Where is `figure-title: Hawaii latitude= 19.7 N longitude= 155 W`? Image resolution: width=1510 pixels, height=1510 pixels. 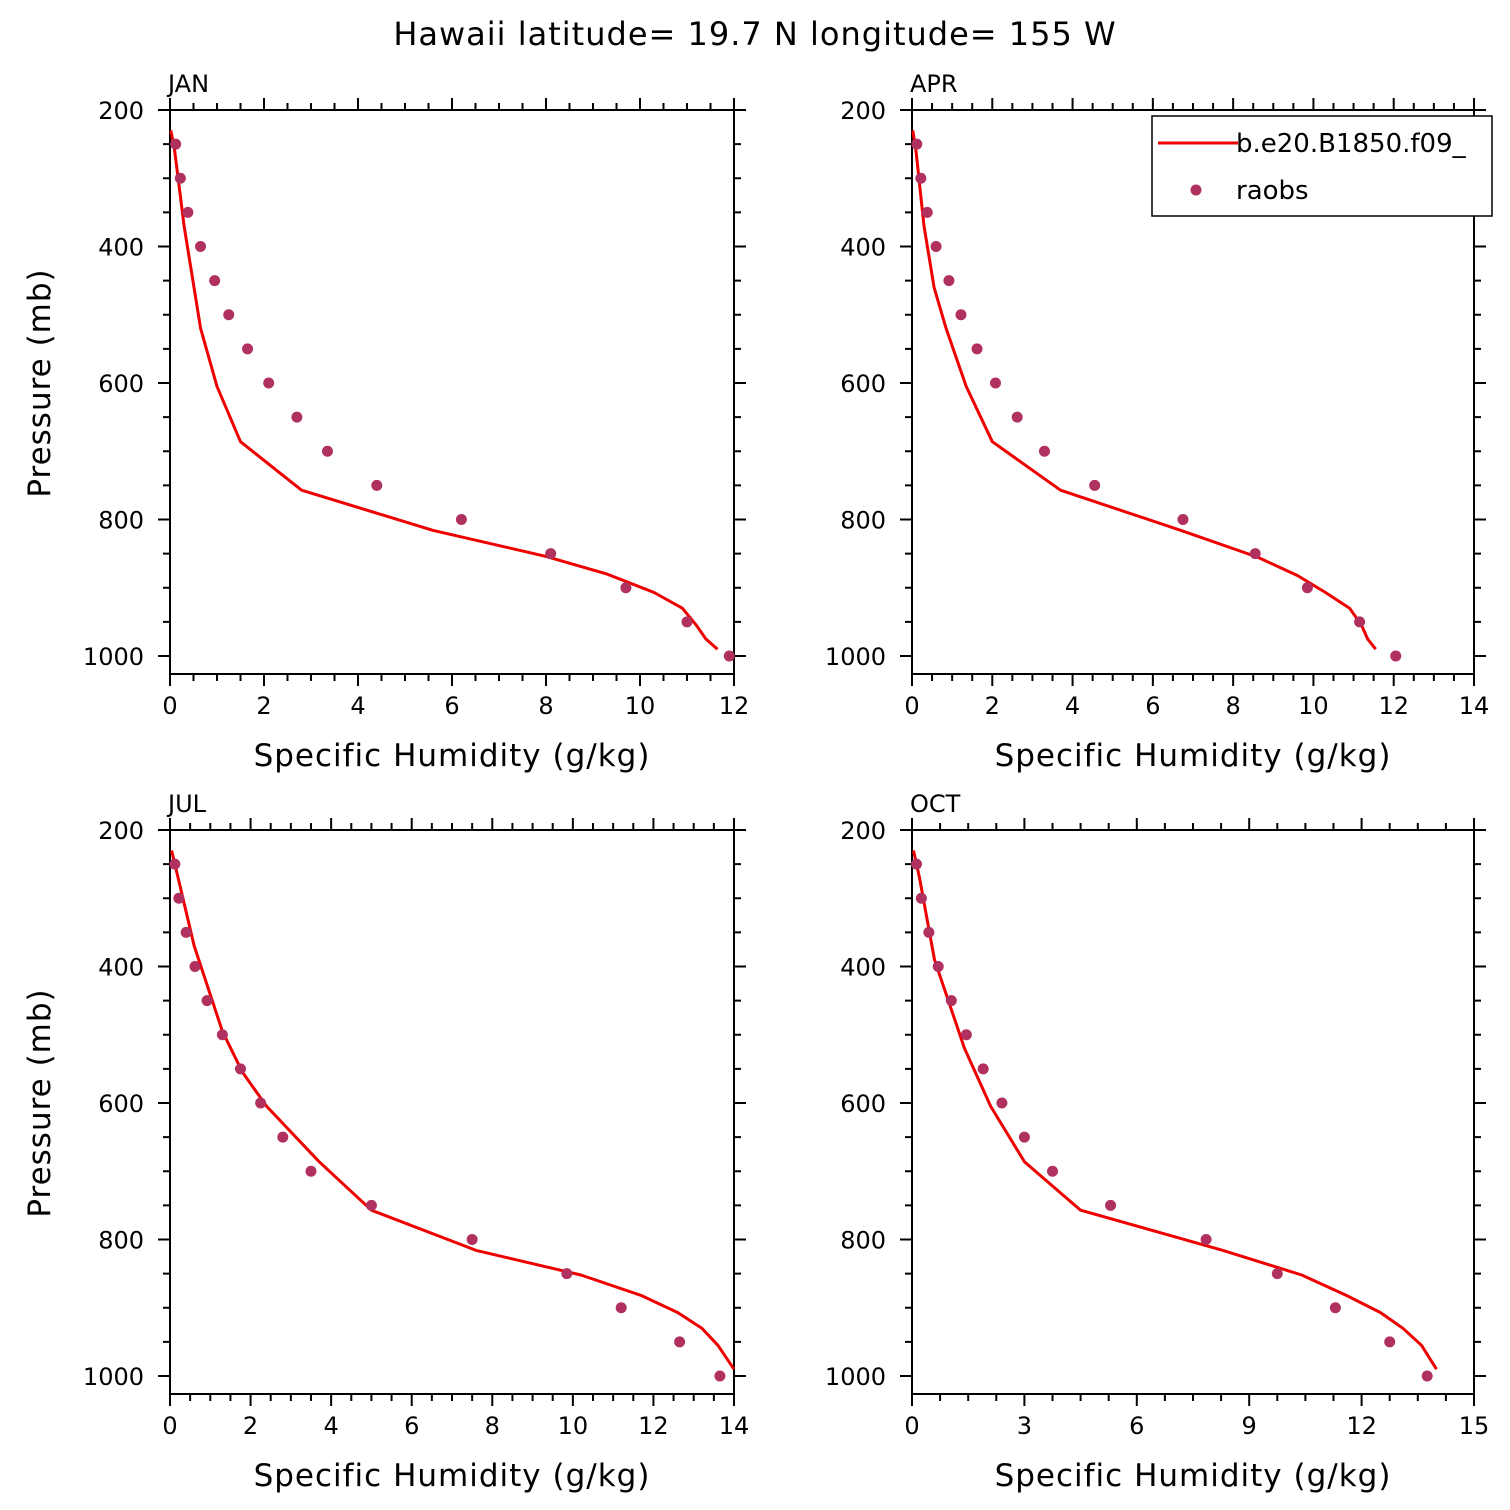
figure-title: Hawaii latitude= 19.7 N longitude= 155 W is located at coordinates (754, 34).